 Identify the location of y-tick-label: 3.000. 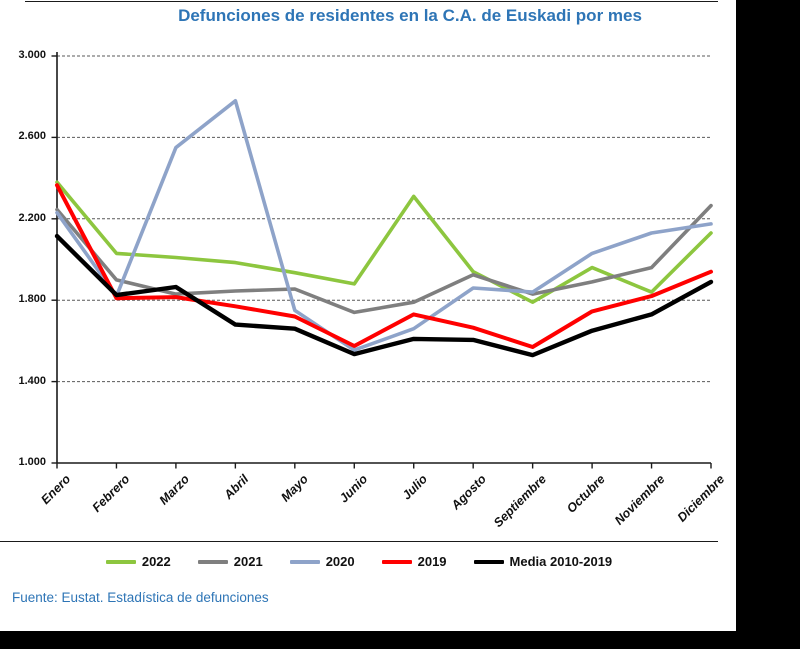
(32, 55).